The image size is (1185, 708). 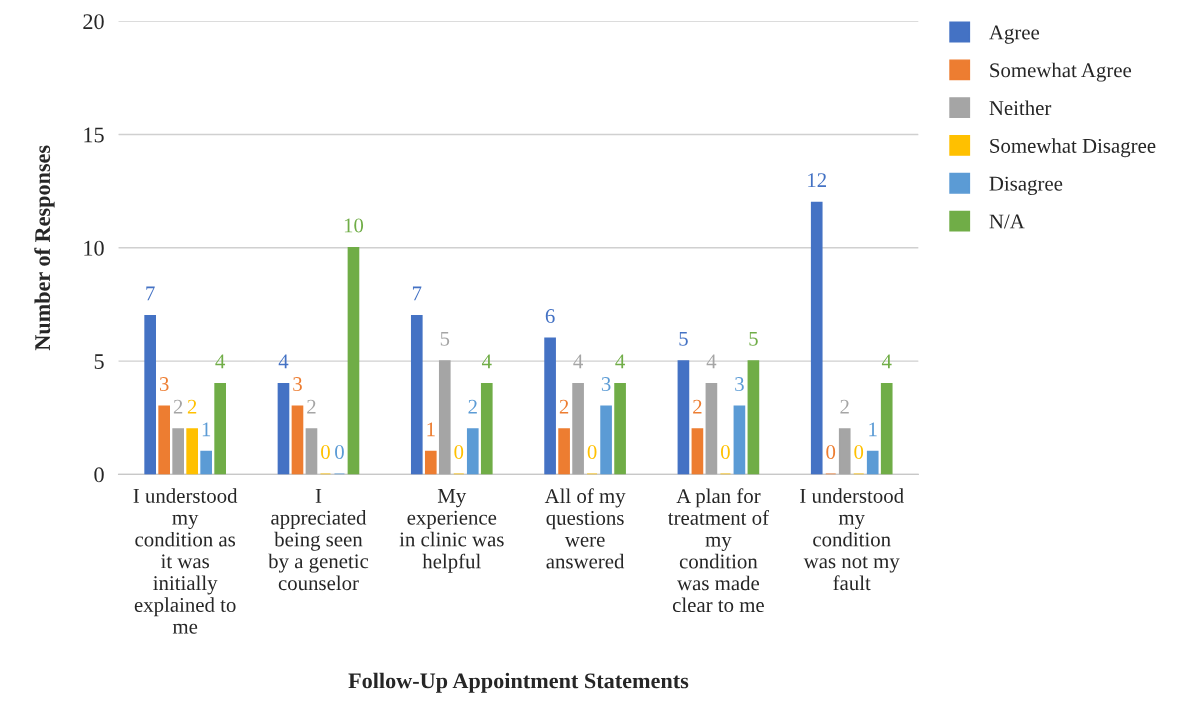 I want to click on data-label: 12, so click(x=817, y=180).